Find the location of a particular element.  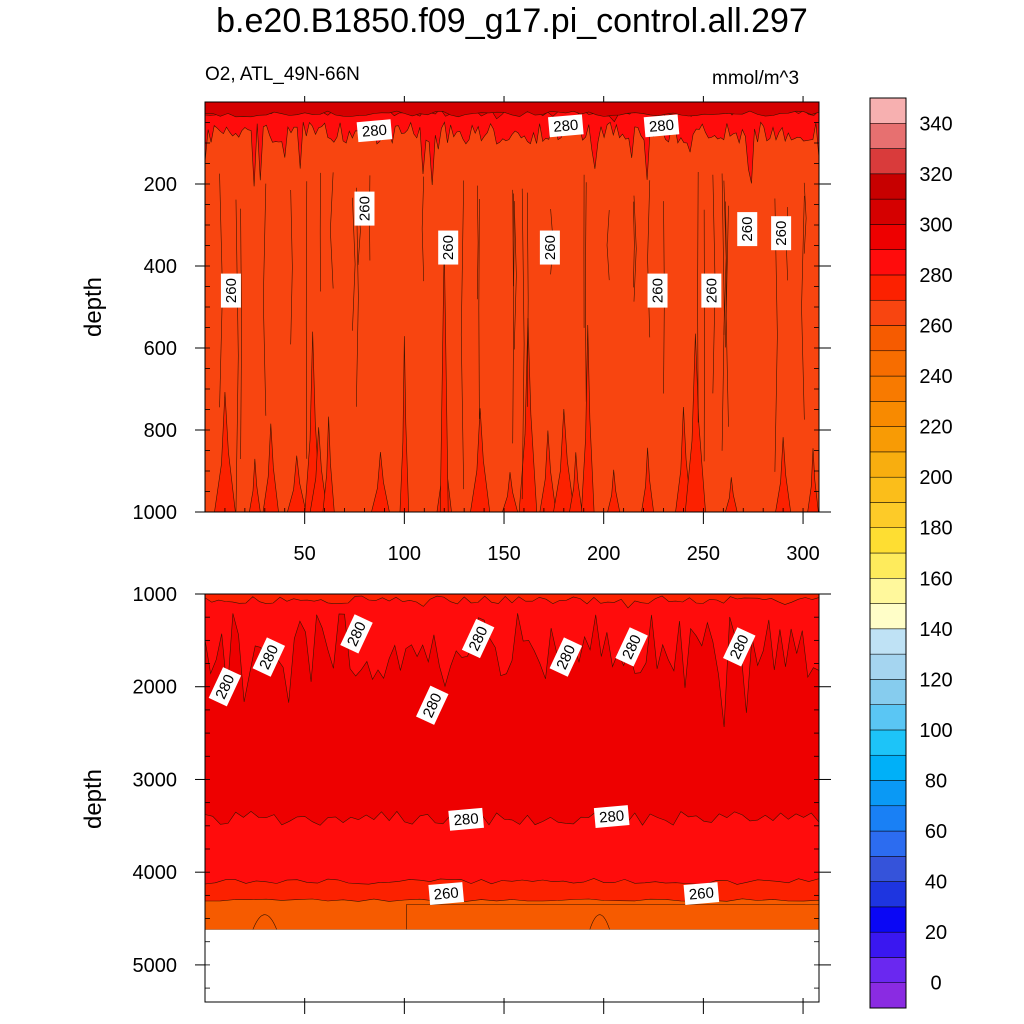

x-tick-label: 100 is located at coordinates (404, 554).